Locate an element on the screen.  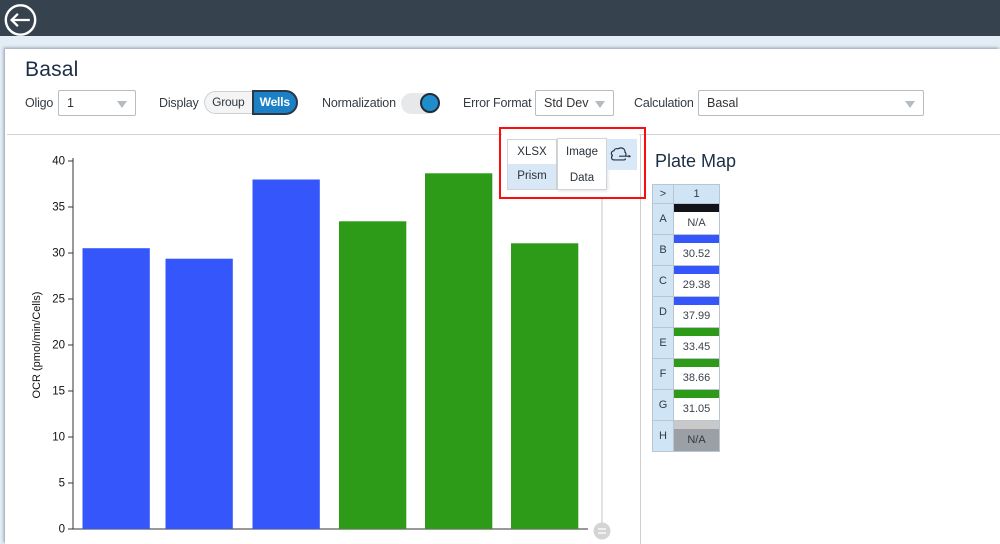
svg-text: 5 is located at coordinates (62, 484).